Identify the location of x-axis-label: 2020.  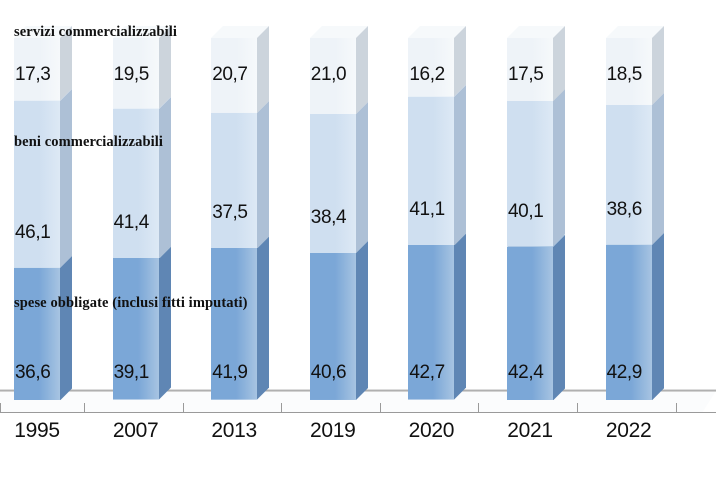
(431, 430).